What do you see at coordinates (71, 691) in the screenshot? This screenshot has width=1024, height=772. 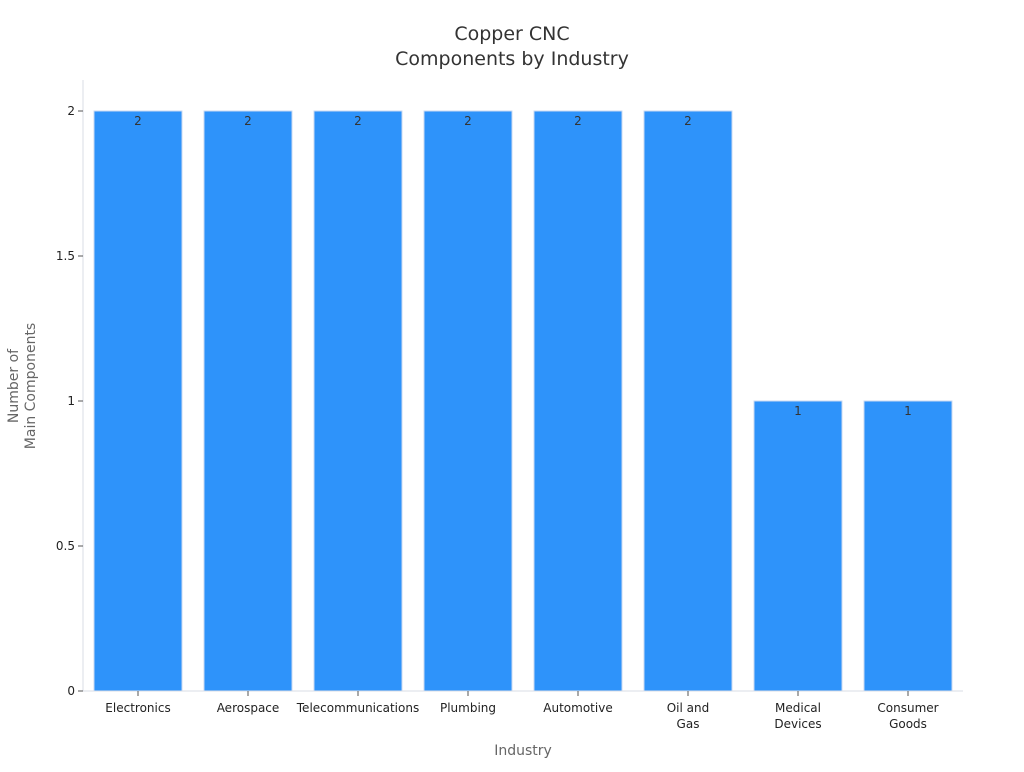 I see `y-tick-label: 0` at bounding box center [71, 691].